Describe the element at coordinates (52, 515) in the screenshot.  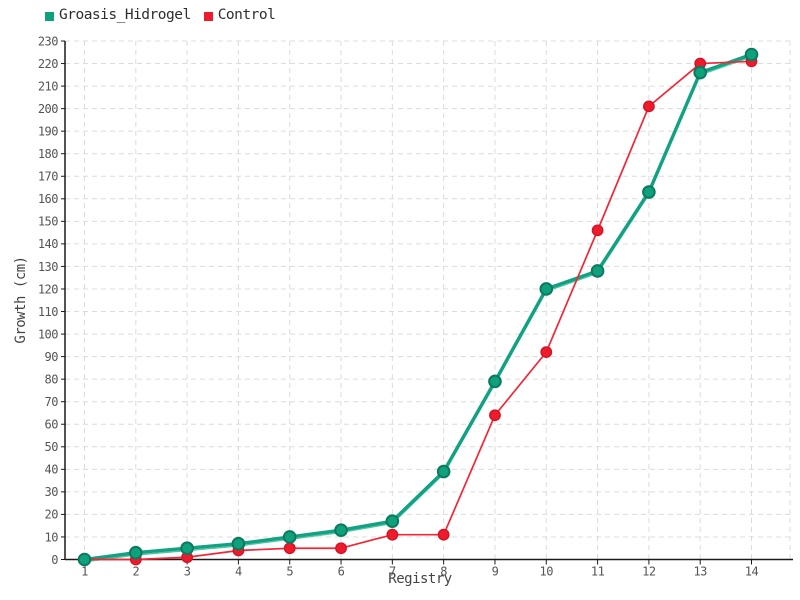
I see `y-tick-label: 20` at that location.